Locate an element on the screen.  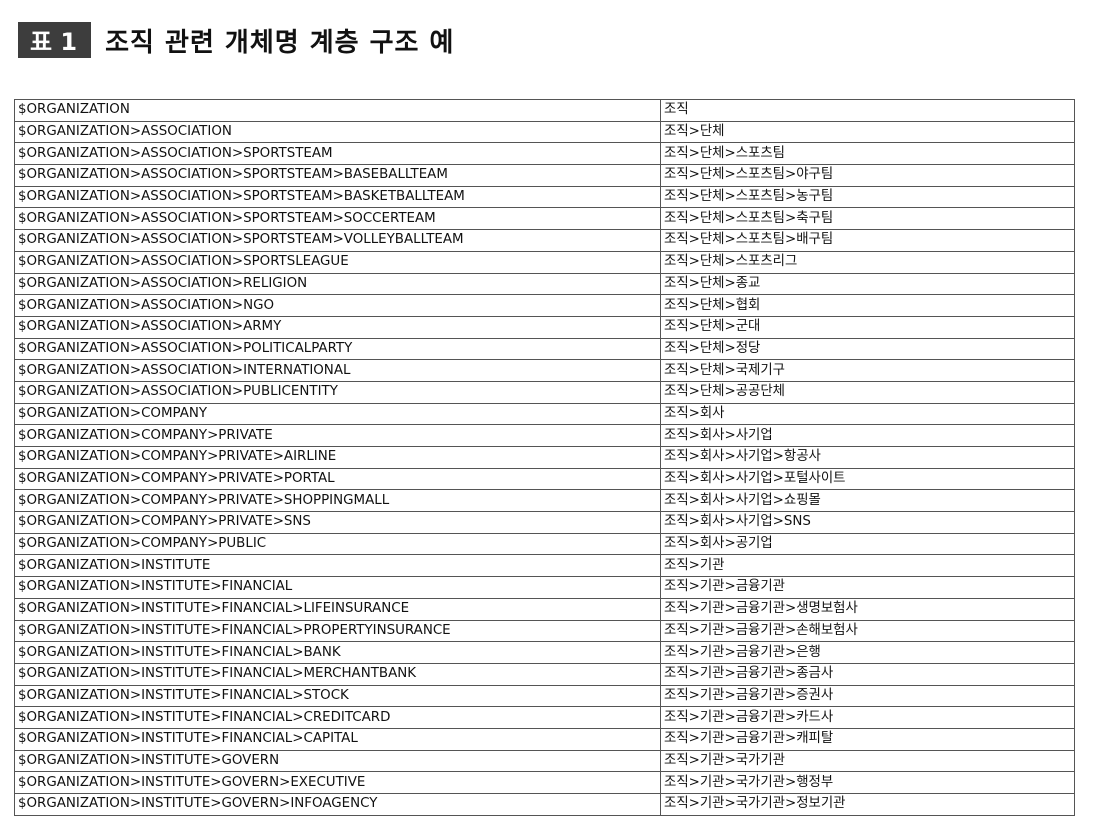
entity-korean-cell: 조직>단체>스포츠리그 is located at coordinates (867, 262).